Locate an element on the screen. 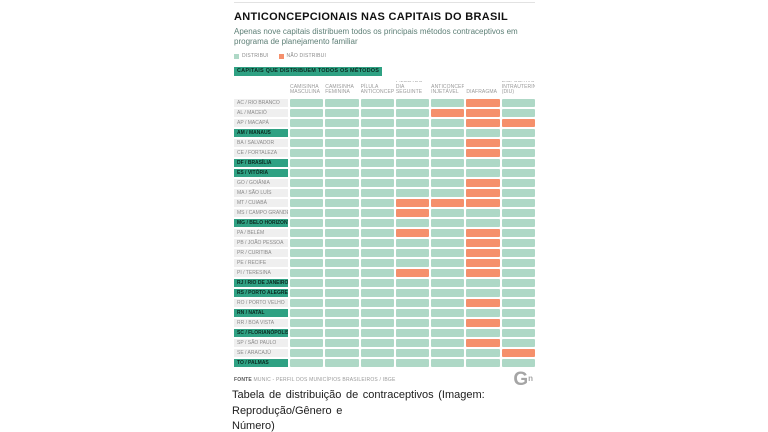 The height and width of the screenshot is (432, 768). column-header: CAMISINHA FEMININA is located at coordinates (339, 89).